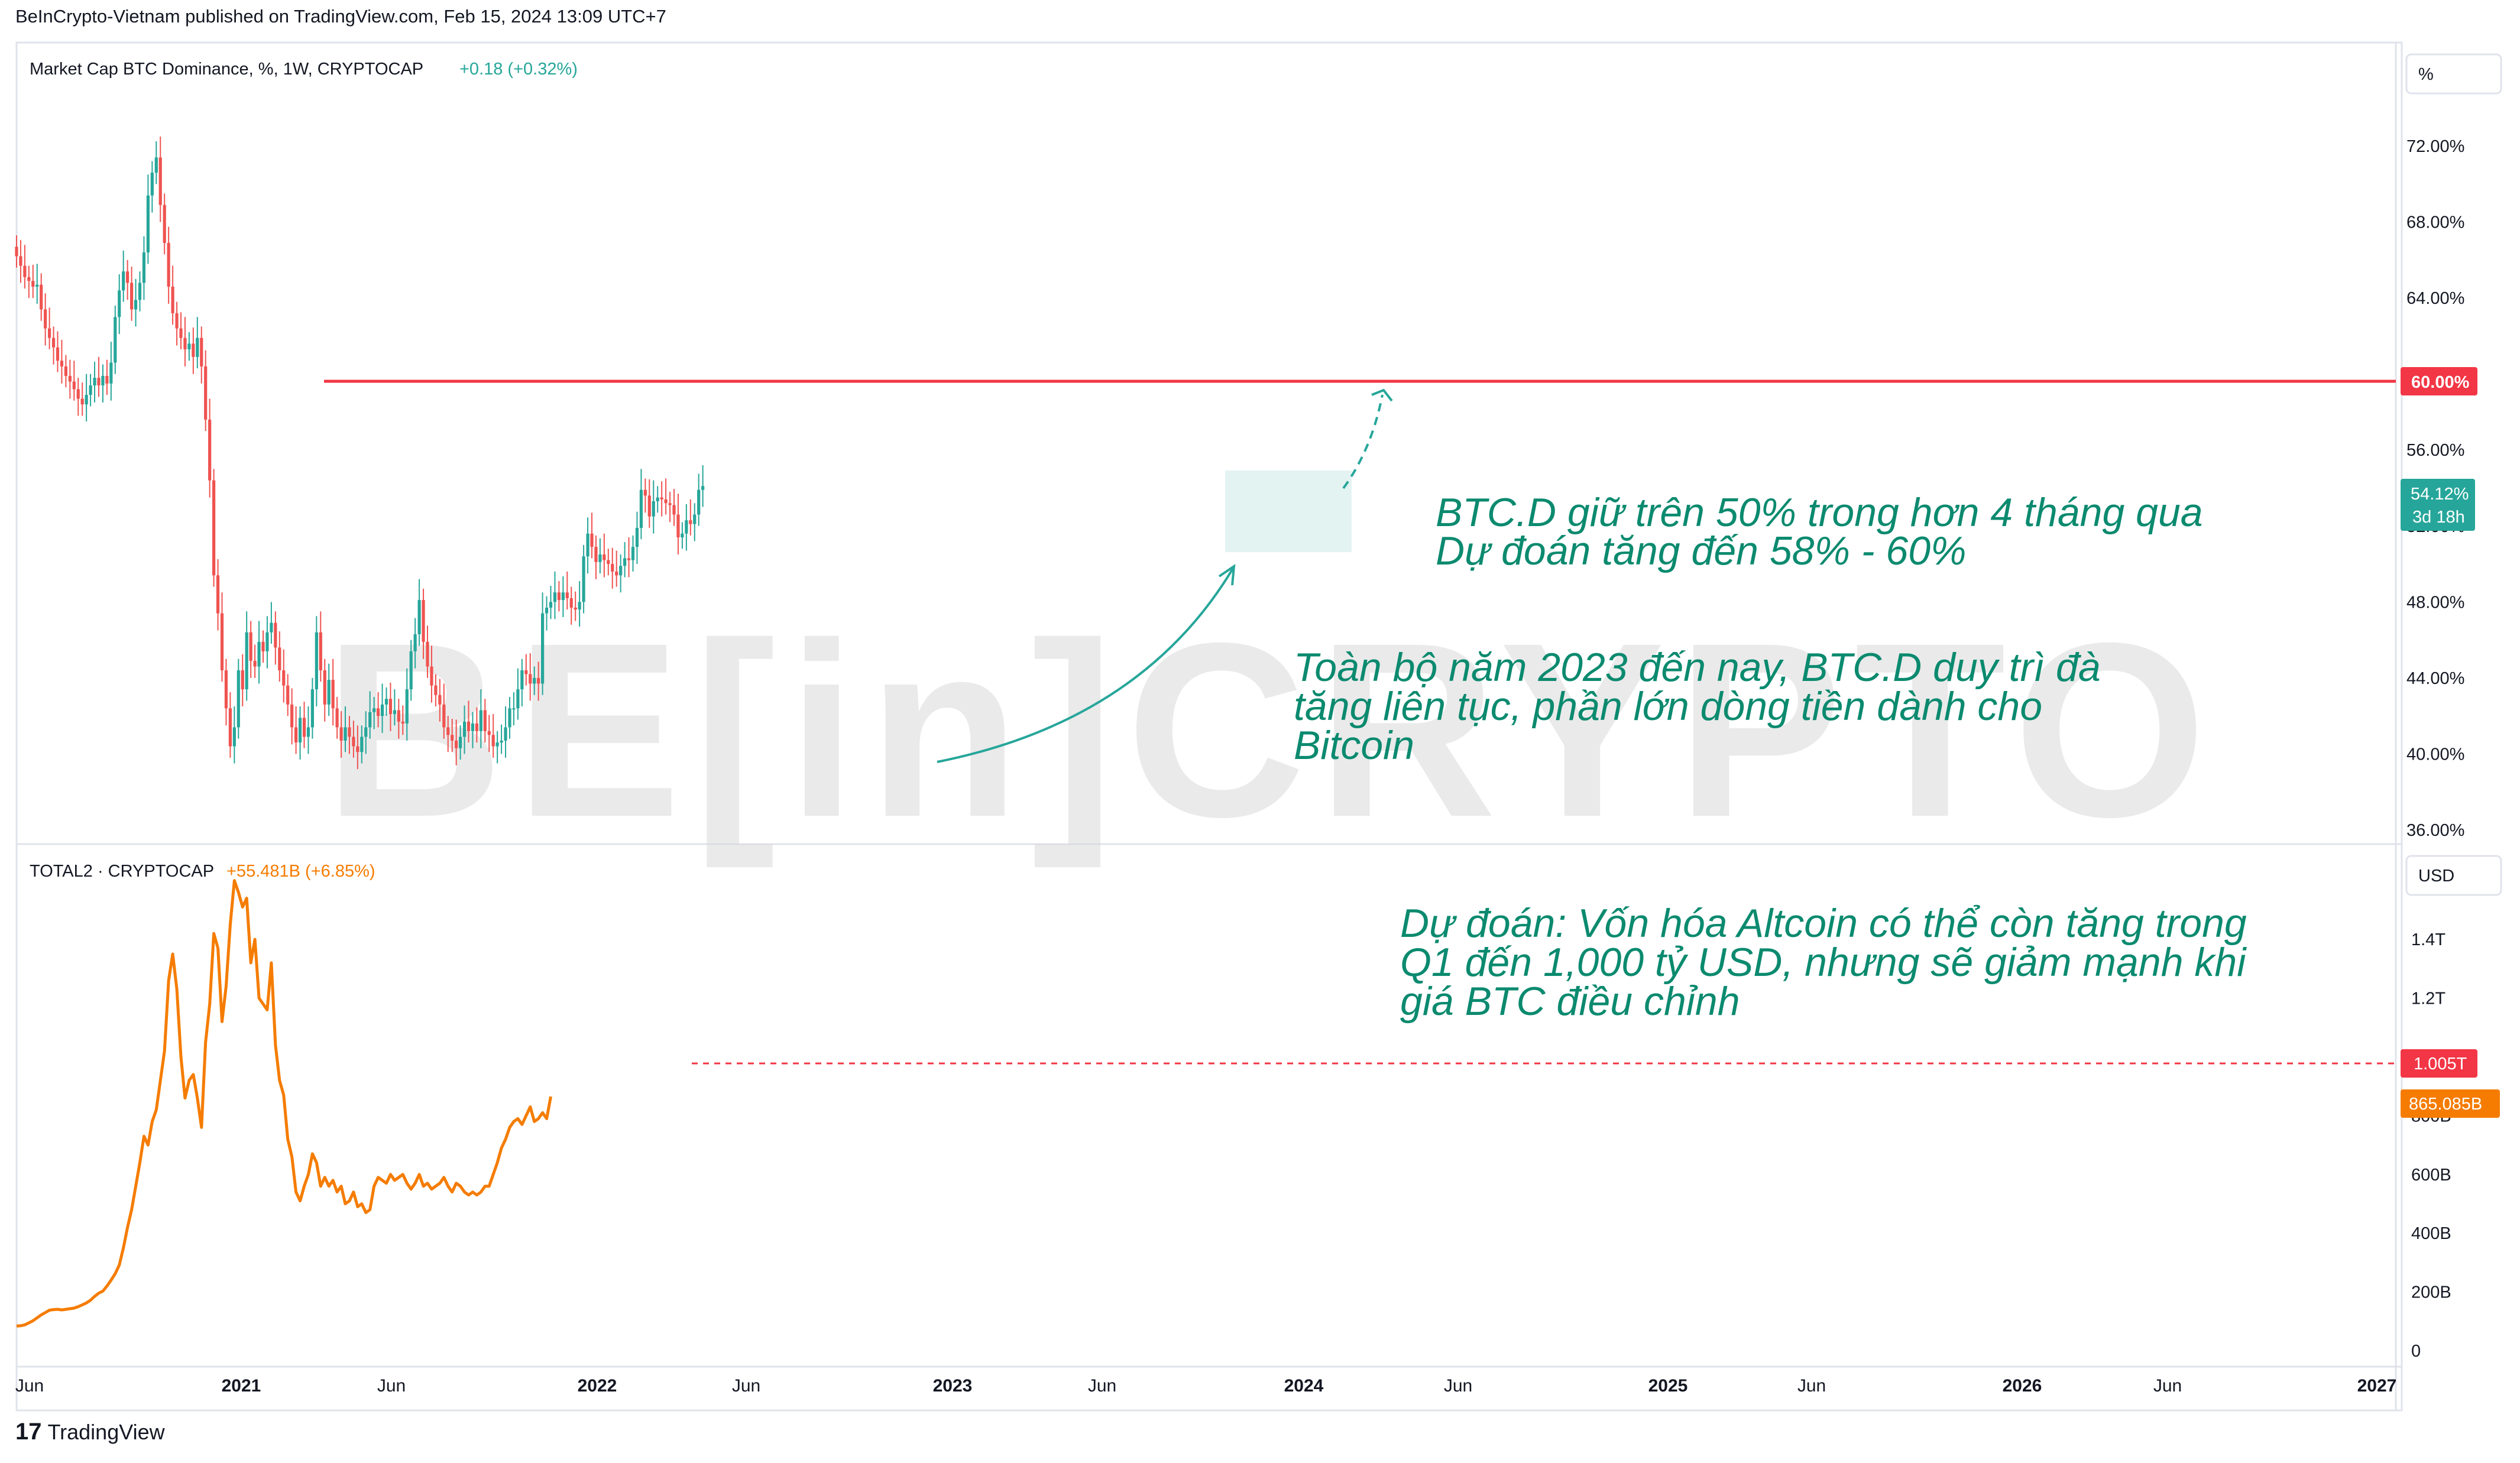  Describe the element at coordinates (300, 872) in the screenshot. I see `bottom-panel-change: +55.481B (+6.85%)` at that location.